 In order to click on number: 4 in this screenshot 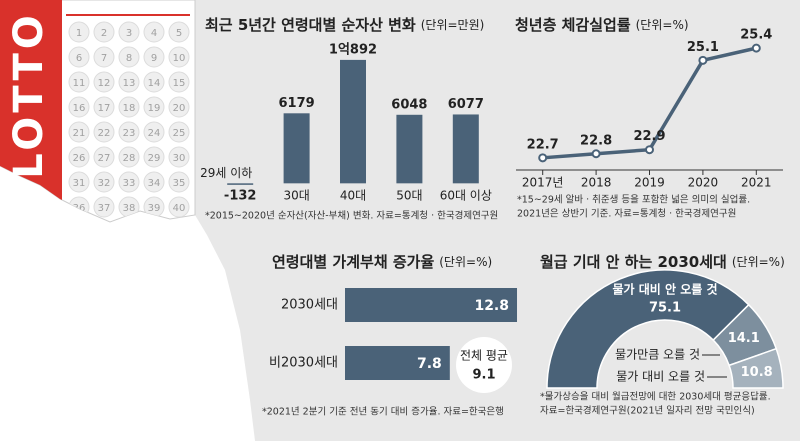, I will do `click(154, 33)`.